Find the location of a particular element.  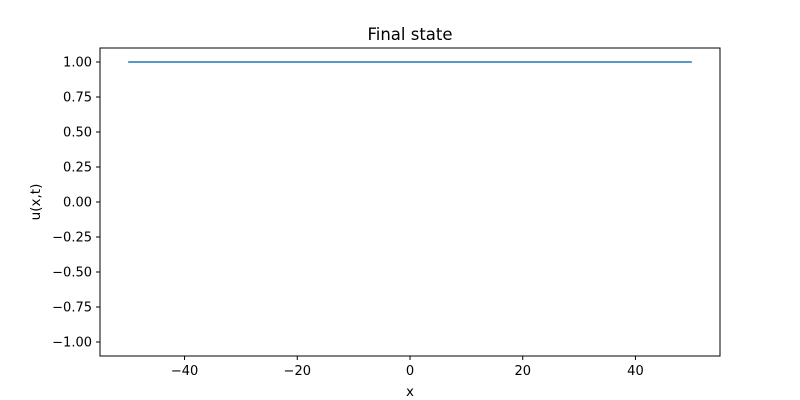

chart-title: Final state is located at coordinates (409, 34).